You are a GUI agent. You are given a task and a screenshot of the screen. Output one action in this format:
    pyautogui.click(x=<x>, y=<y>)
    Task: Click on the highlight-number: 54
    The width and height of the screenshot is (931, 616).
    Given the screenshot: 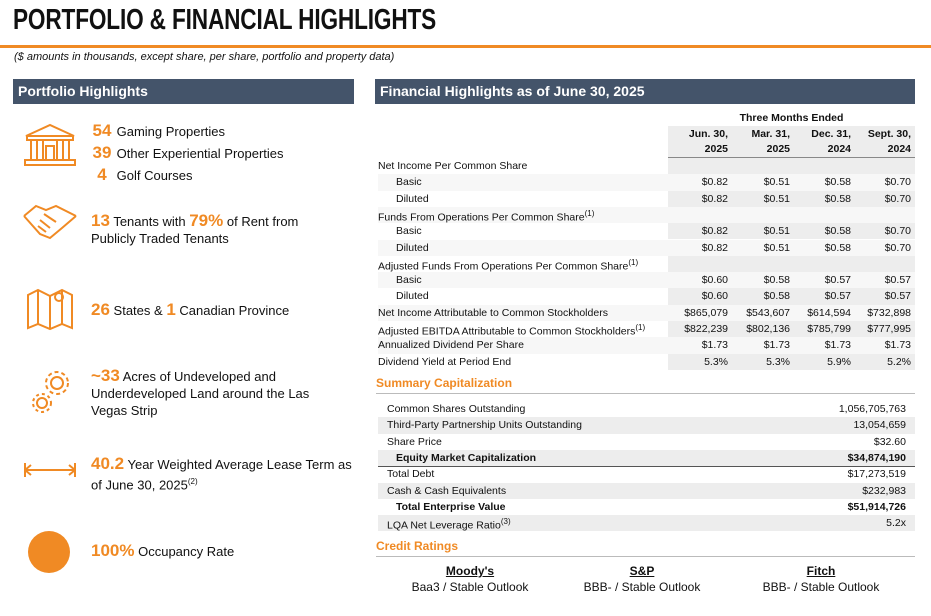 What is the action you would take?
    pyautogui.click(x=102, y=130)
    